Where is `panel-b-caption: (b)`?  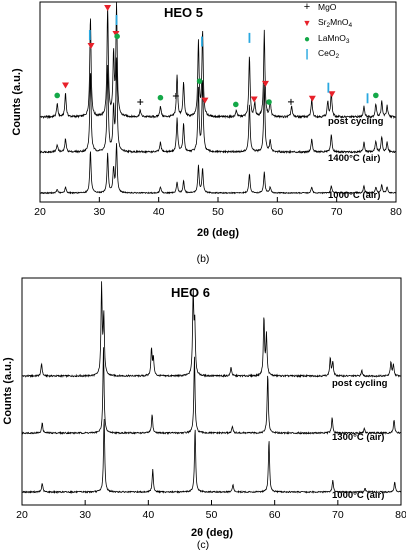 panel-b-caption: (b) is located at coordinates (203, 259).